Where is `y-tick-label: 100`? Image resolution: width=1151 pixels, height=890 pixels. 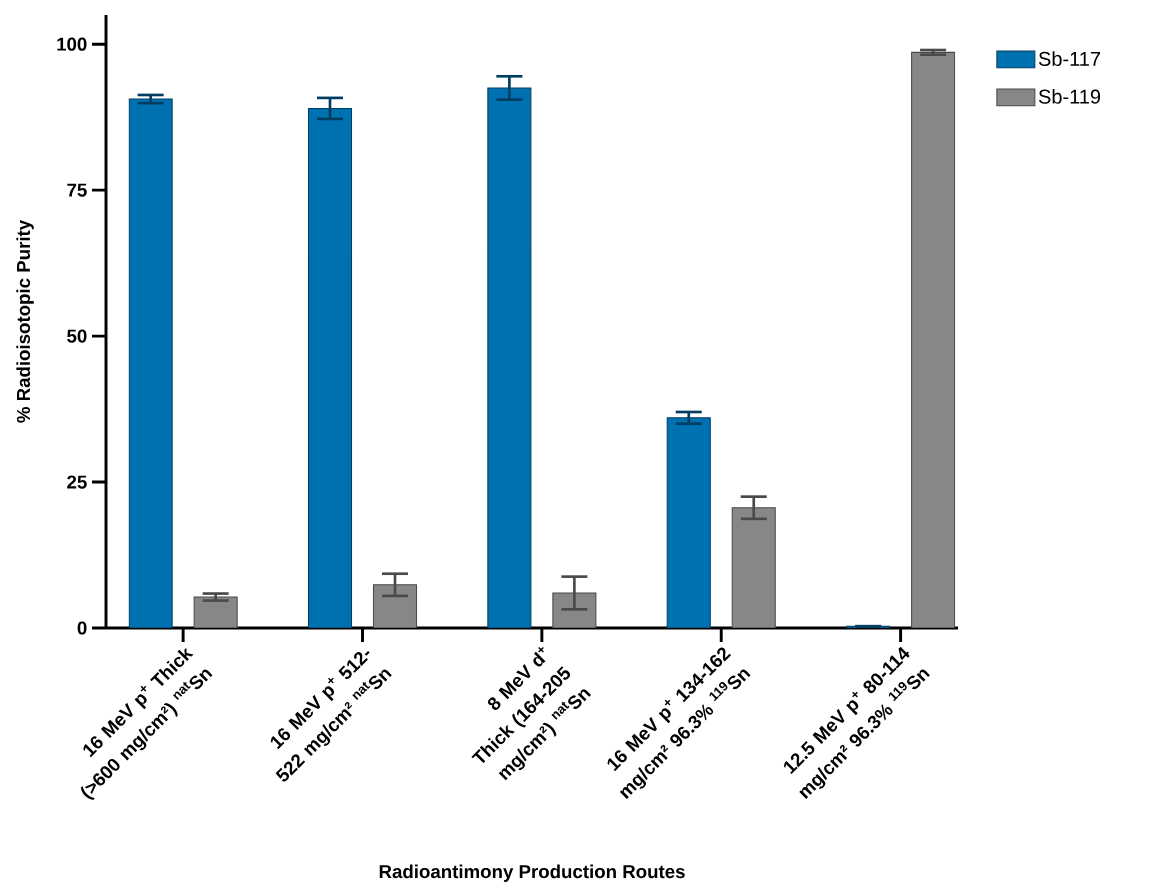
y-tick-label: 100 is located at coordinates (72, 44).